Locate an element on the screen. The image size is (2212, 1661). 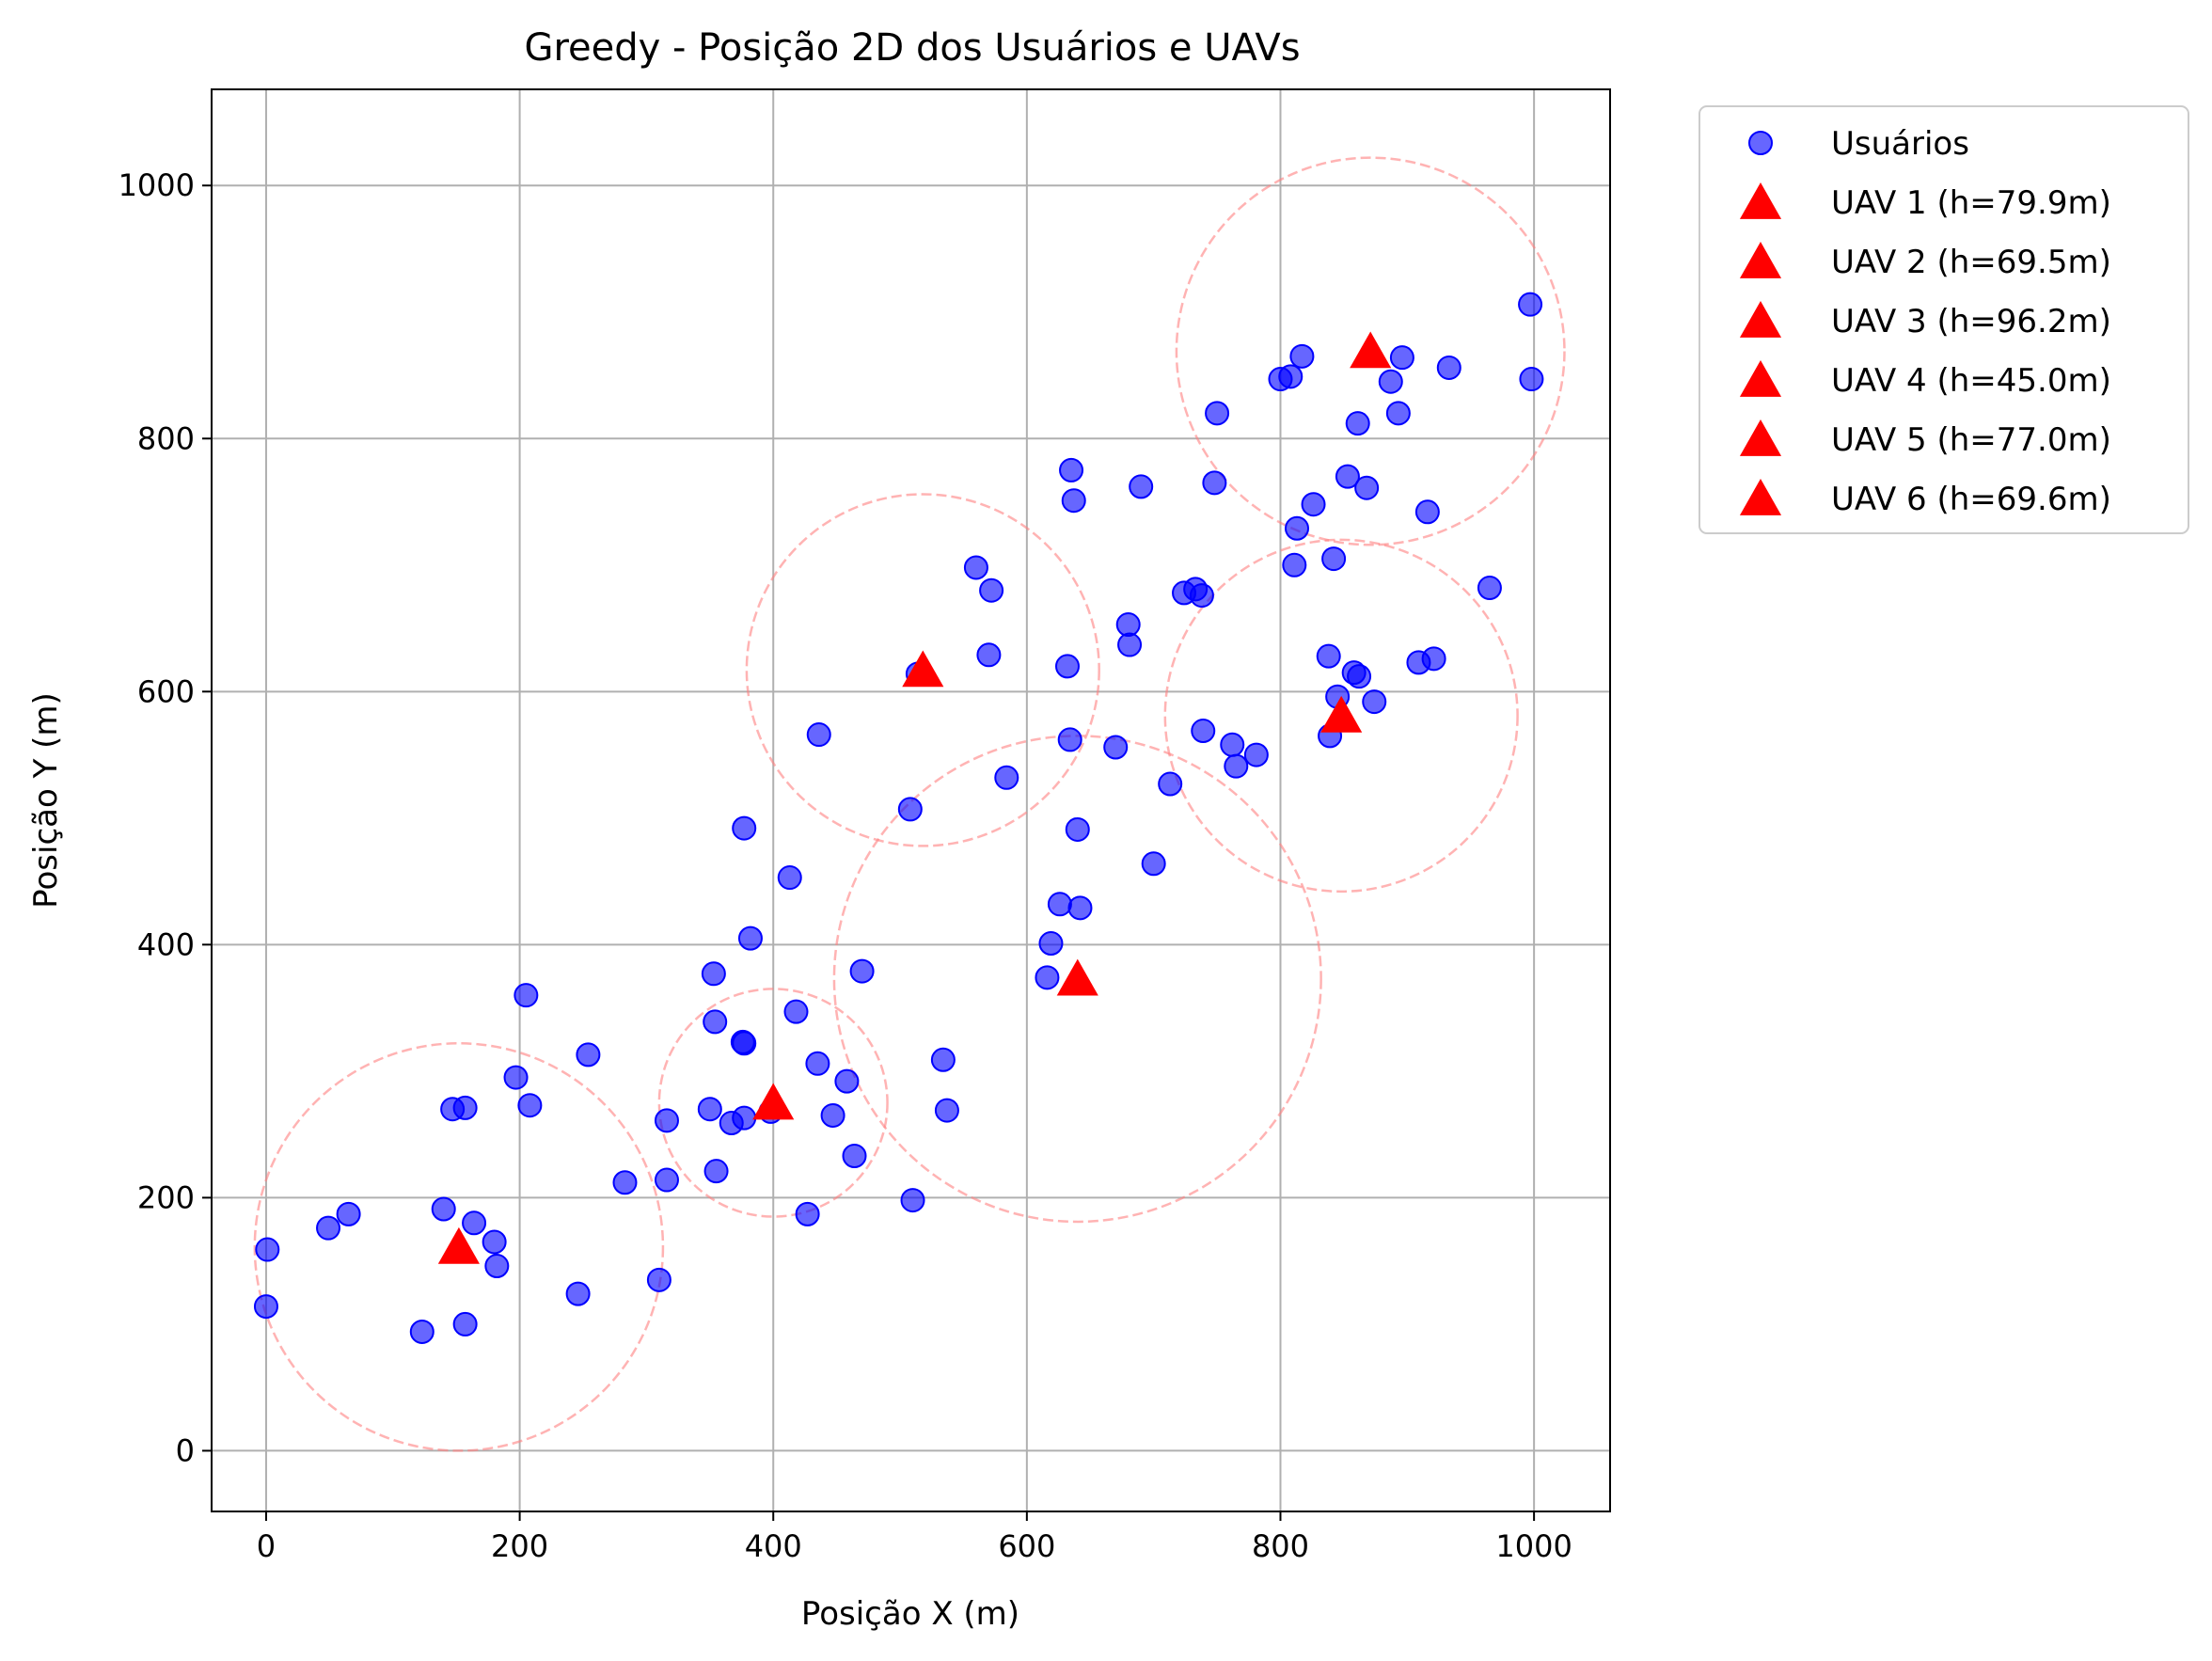
legend-box is located at coordinates (1943, 319).